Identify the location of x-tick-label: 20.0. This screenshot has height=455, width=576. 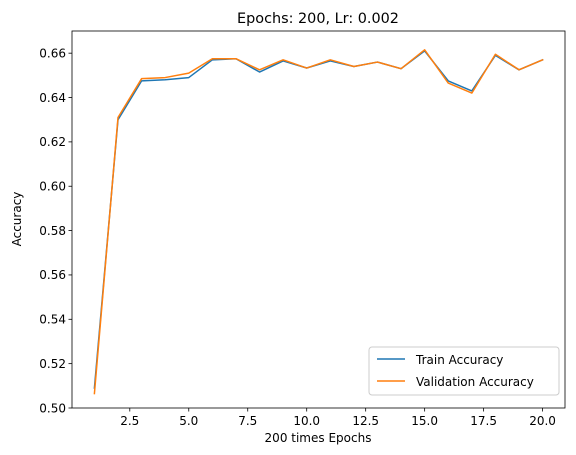
(542, 421).